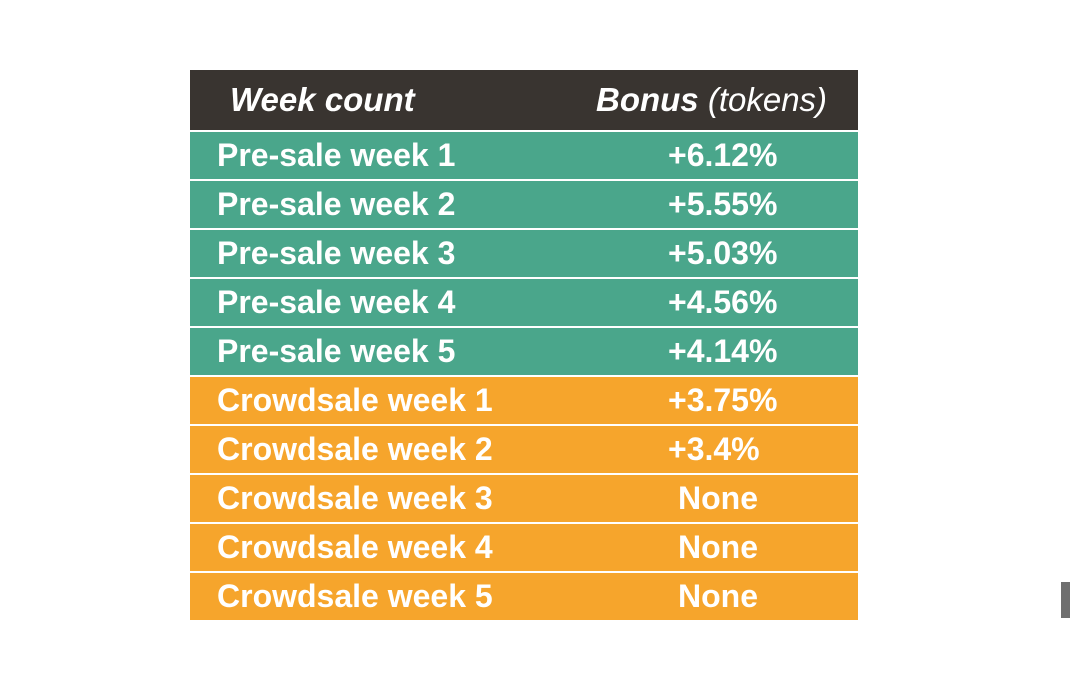  Describe the element at coordinates (376, 254) in the screenshot. I see `week-cell: Pre-sale week 3` at that location.